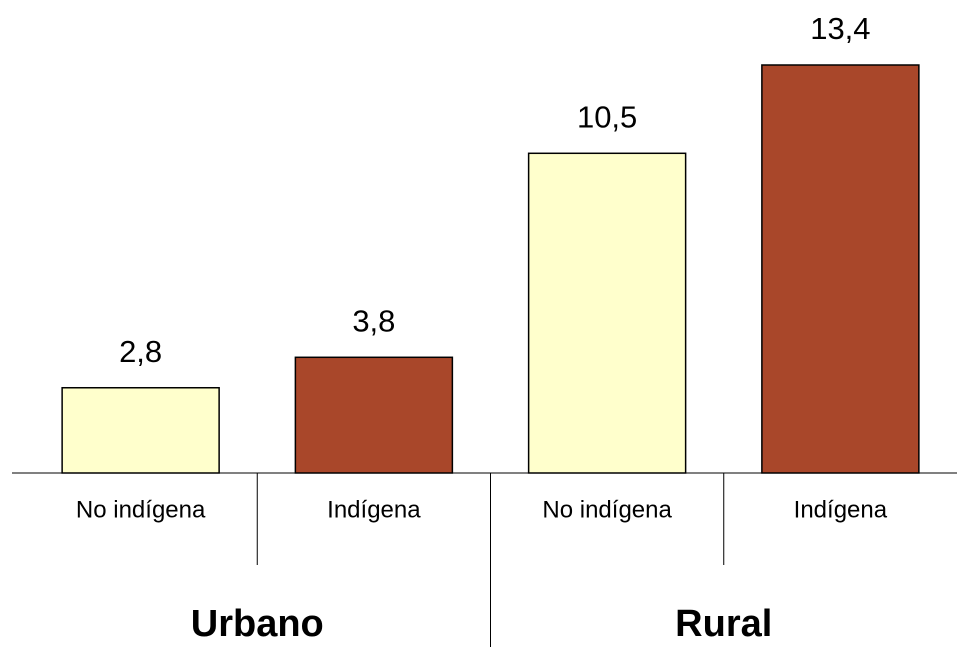 Image resolution: width=957 pixels, height=647 pixels. What do you see at coordinates (607, 116) in the screenshot?
I see `value-label: 10,5` at bounding box center [607, 116].